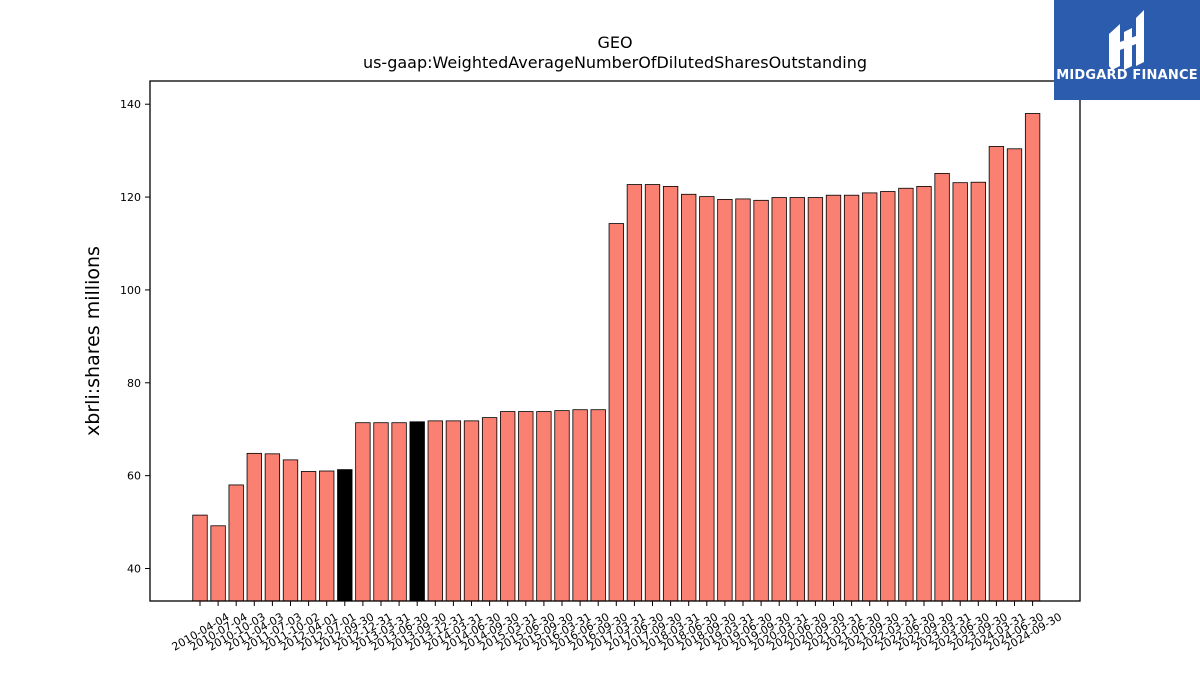  Describe the element at coordinates (130, 290) in the screenshot. I see `y-tick-label: 100` at that location.